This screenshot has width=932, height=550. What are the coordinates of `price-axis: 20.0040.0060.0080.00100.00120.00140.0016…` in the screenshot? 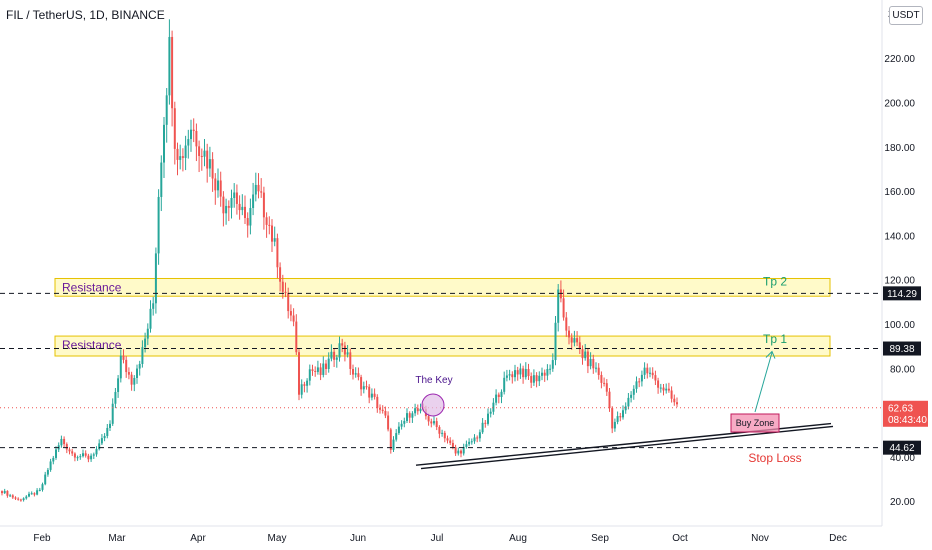 It's located at (904, 263).